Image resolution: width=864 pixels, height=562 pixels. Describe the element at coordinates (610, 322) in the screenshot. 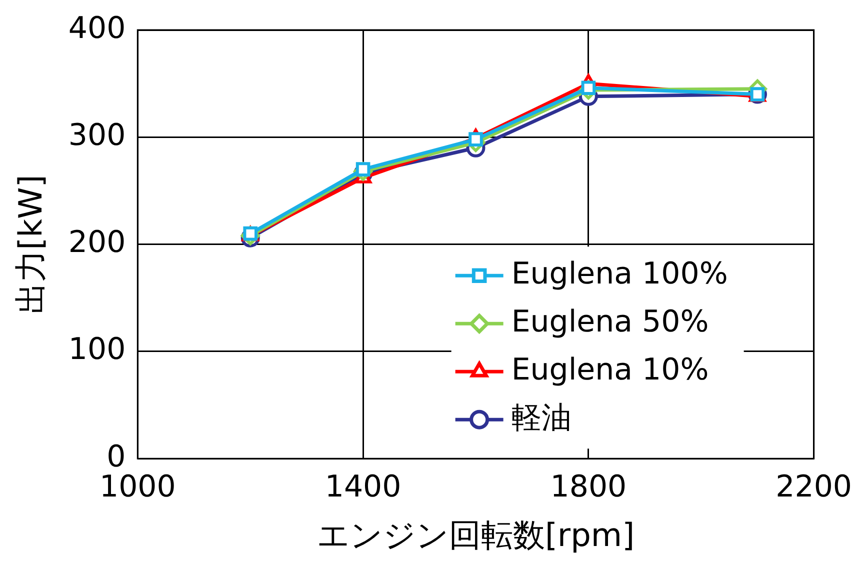

I see `legend-label: Euglena 50%` at that location.